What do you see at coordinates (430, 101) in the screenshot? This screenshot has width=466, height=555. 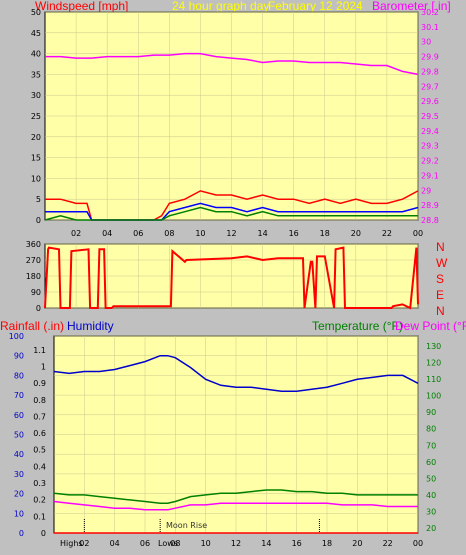 I see `barometer-tick: 29.6` at bounding box center [430, 101].